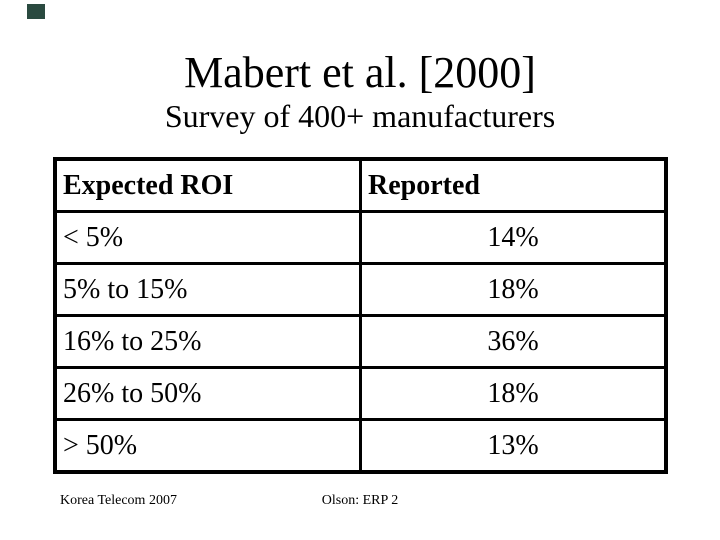 Image resolution: width=720 pixels, height=540 pixels. What do you see at coordinates (513, 446) in the screenshot?
I see `reported-value-cell: 13%` at bounding box center [513, 446].